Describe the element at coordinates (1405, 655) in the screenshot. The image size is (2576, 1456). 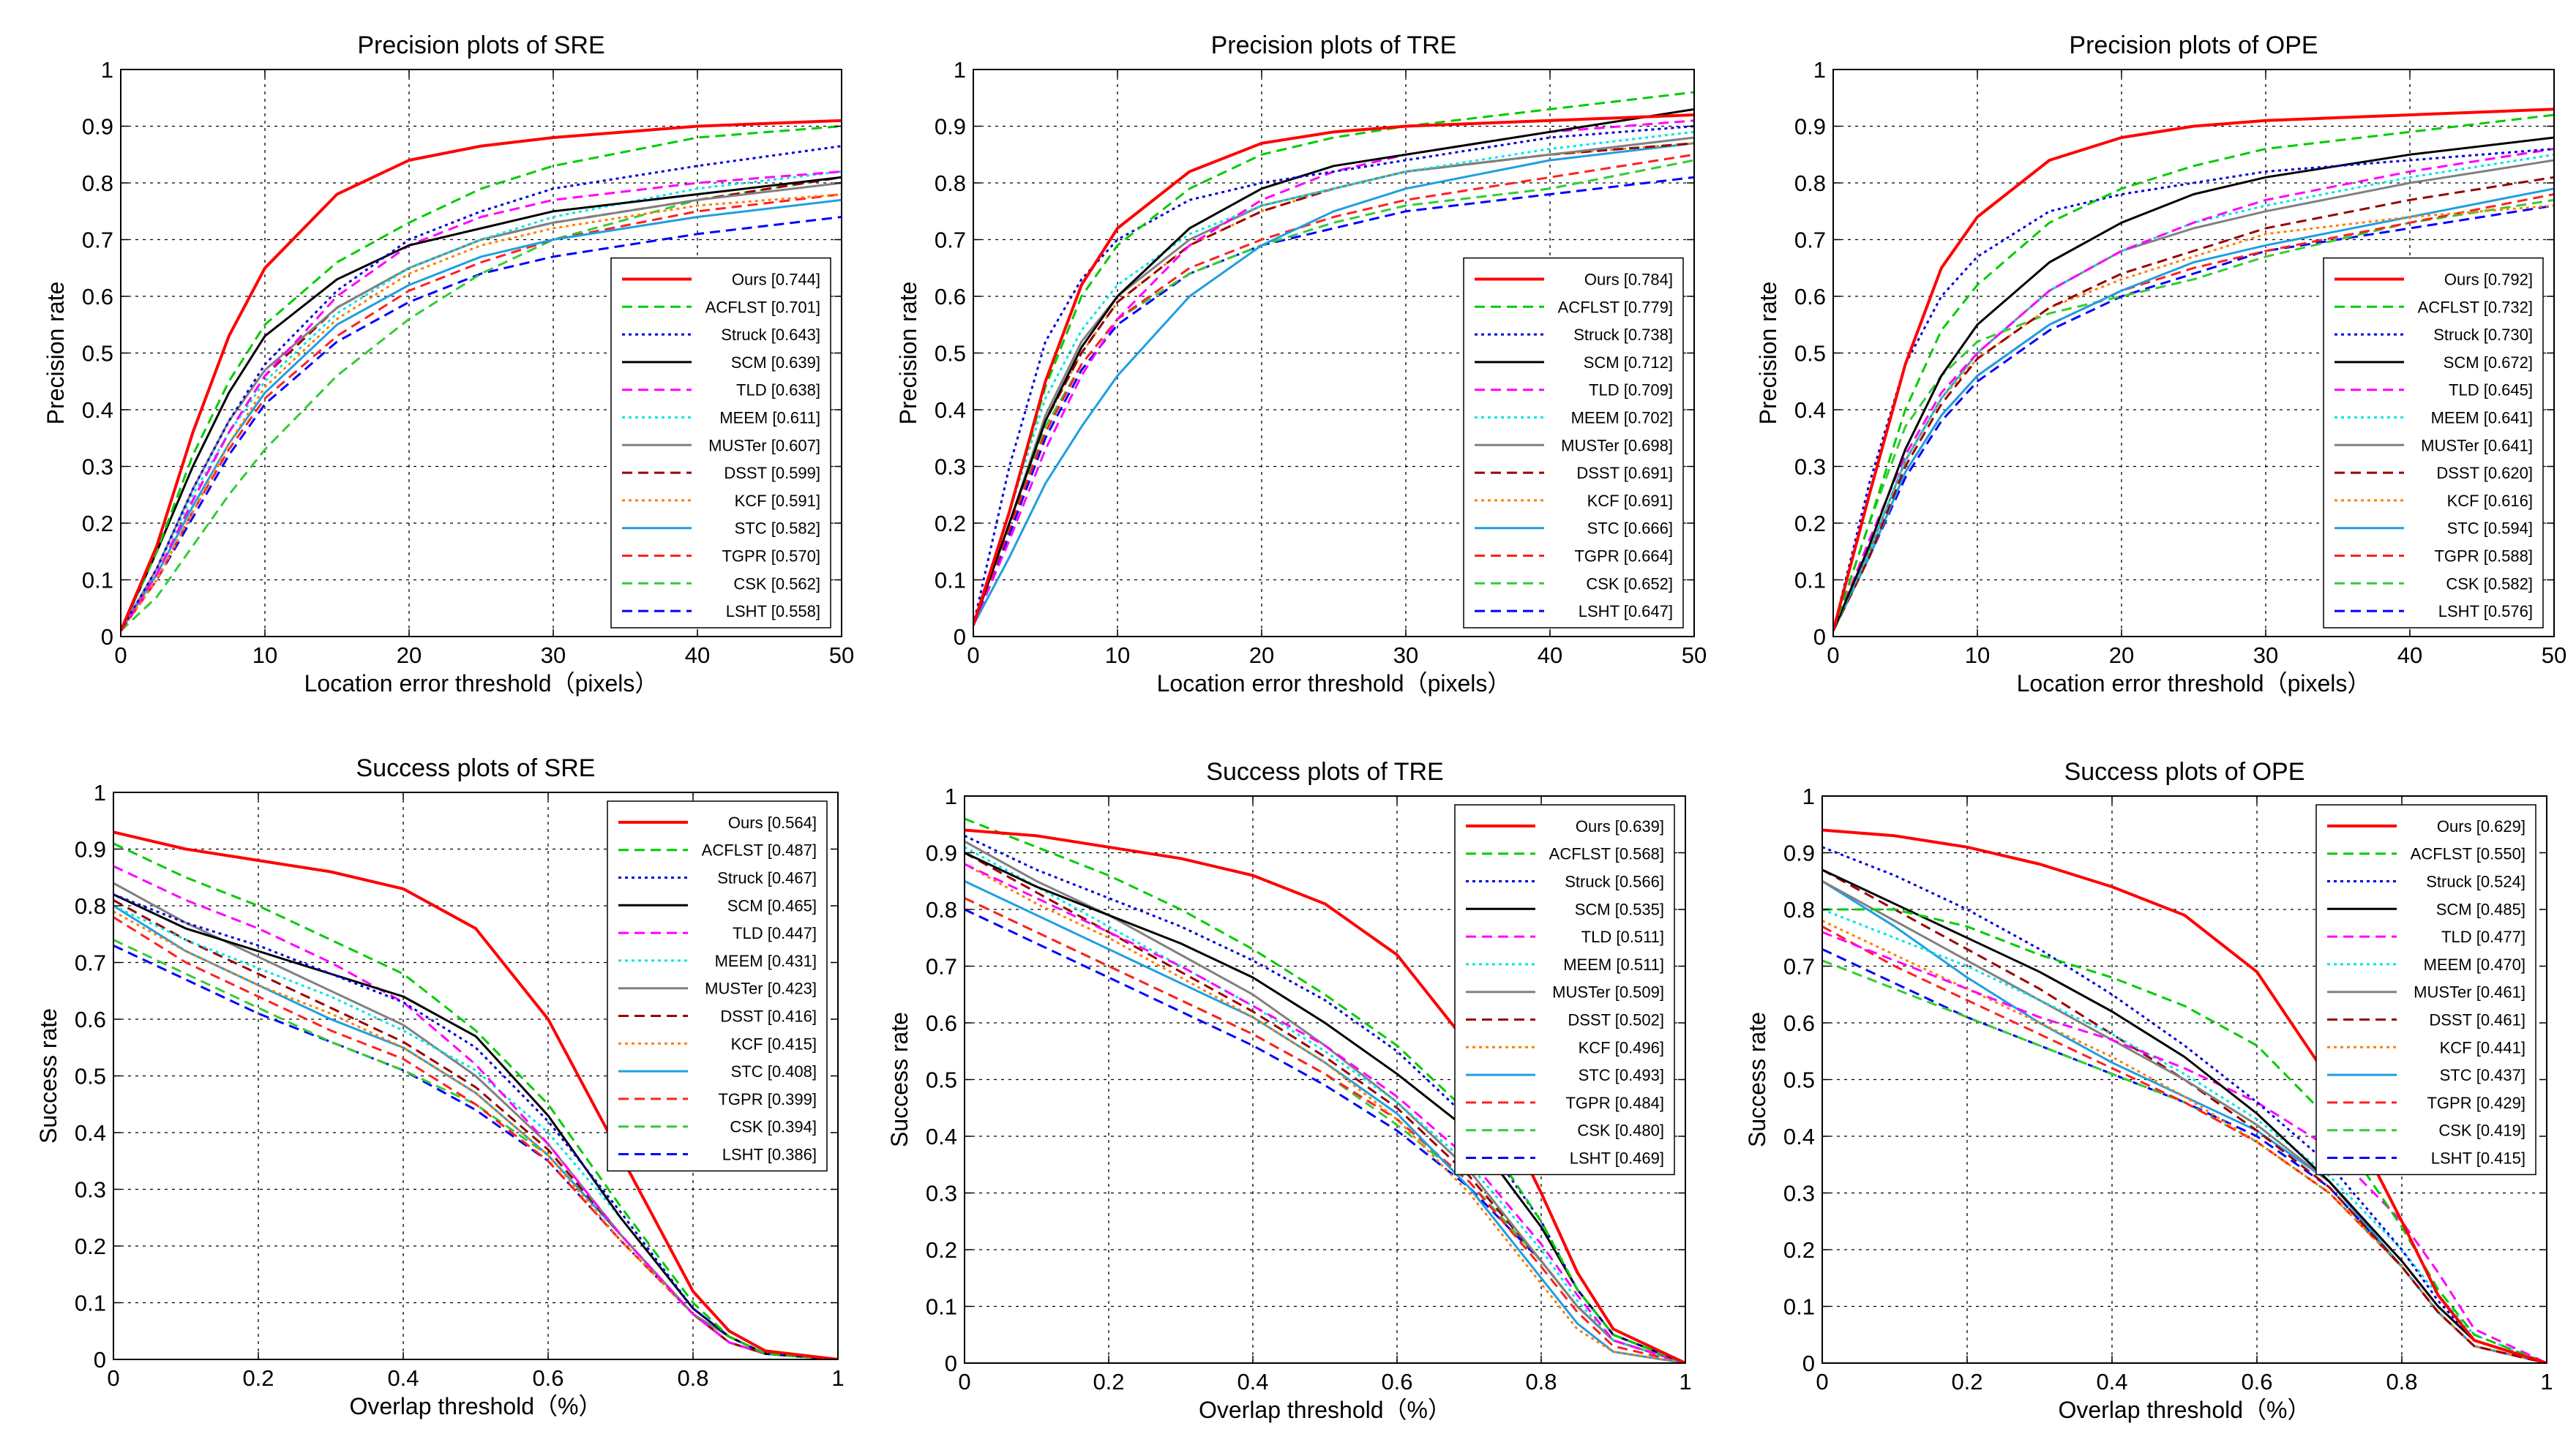
I see `x-tick-label: 30` at that location.